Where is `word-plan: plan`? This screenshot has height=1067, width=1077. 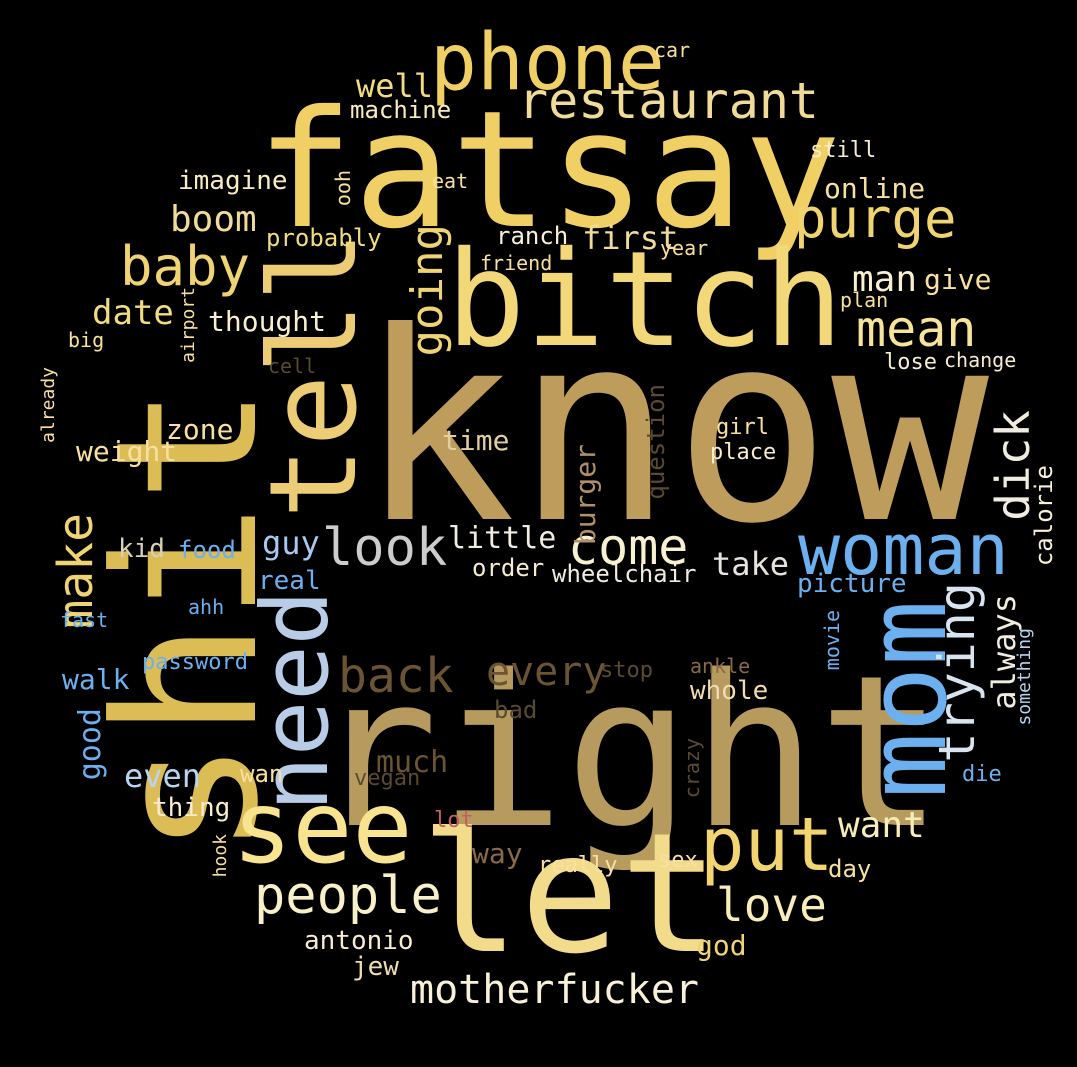 word-plan: plan is located at coordinates (864, 300).